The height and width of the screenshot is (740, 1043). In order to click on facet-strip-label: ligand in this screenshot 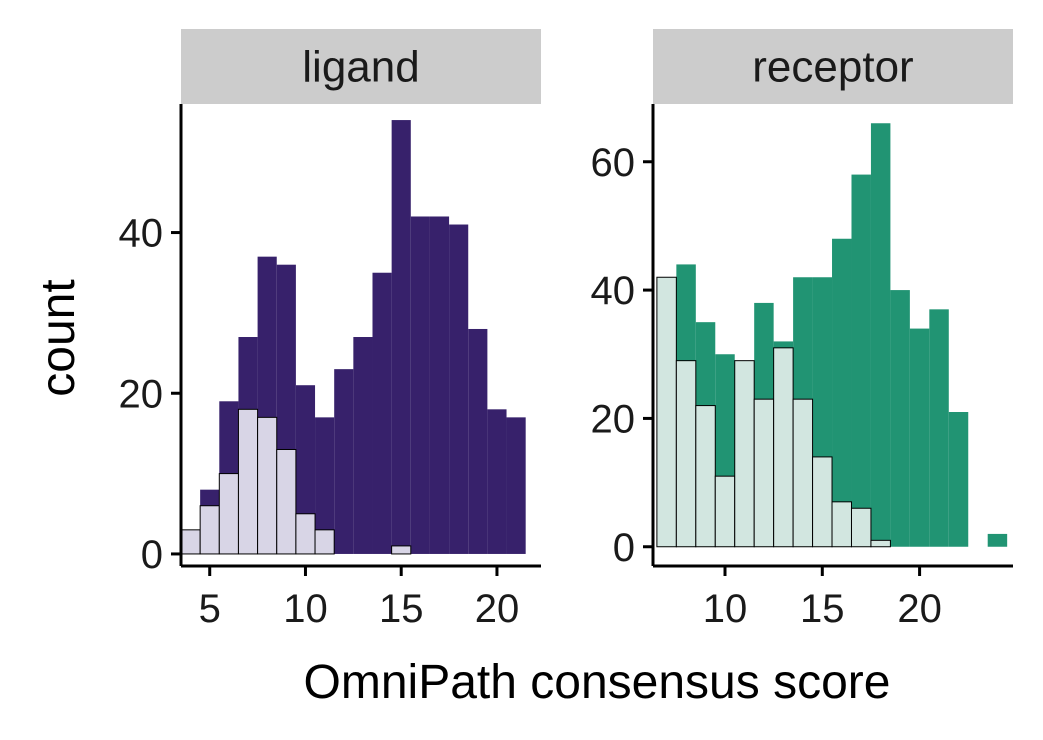, I will do `click(360, 67)`.